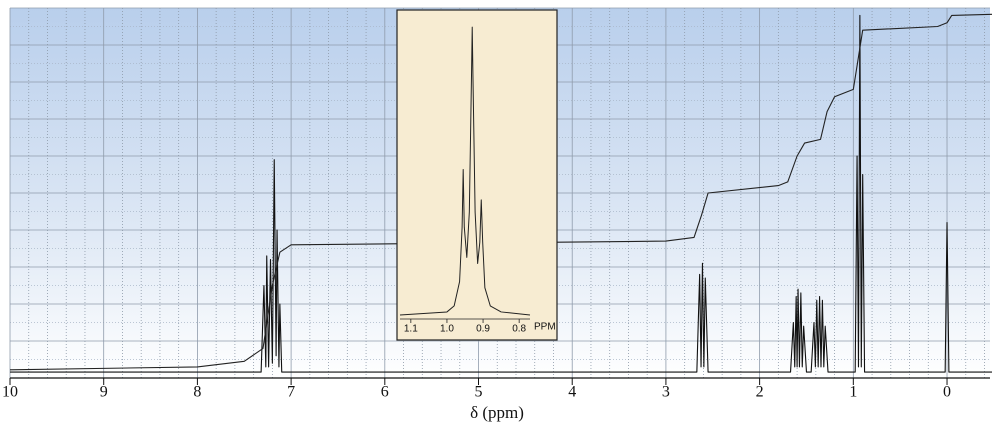 Image resolution: width=1000 pixels, height=430 pixels. Describe the element at coordinates (519, 329) in the screenshot. I see `inset-tick-label: 0.8` at that location.